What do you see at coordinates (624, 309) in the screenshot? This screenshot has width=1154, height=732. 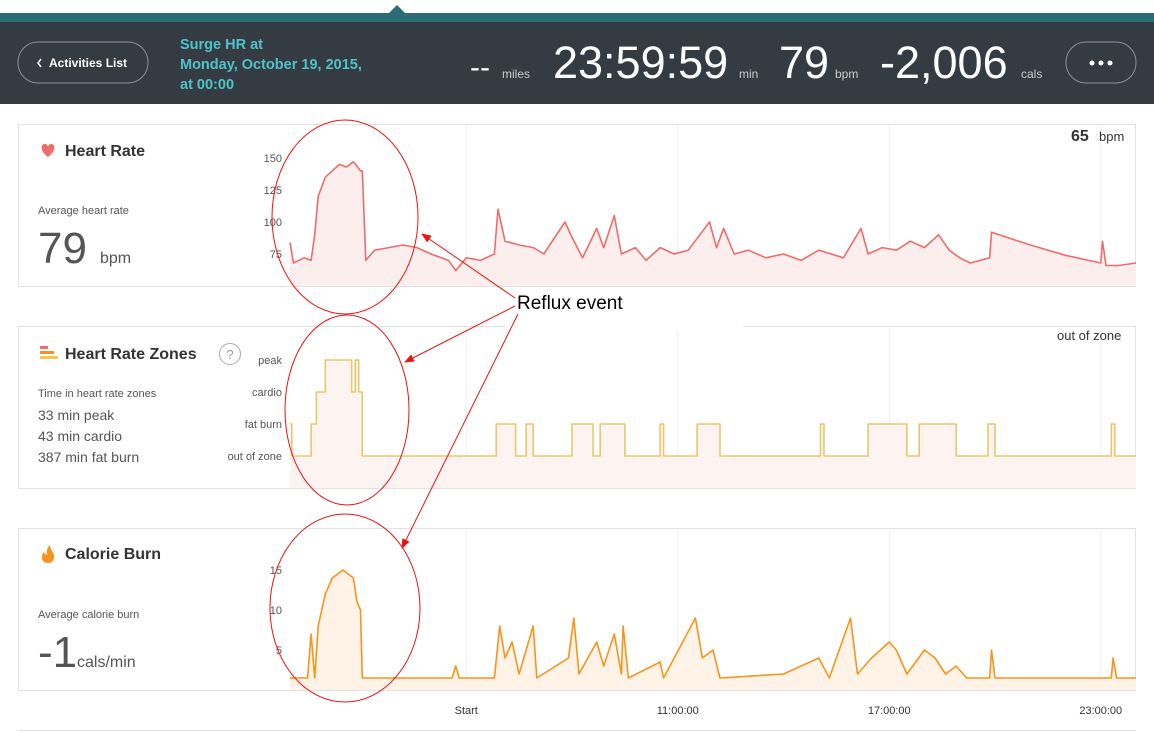 I see `annotation-box` at bounding box center [624, 309].